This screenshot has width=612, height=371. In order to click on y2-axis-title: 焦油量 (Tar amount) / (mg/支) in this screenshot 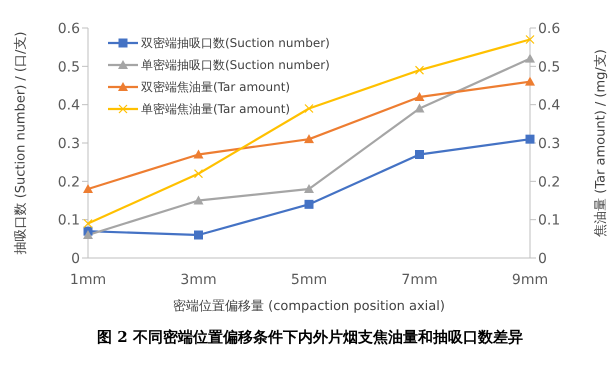, I will do `click(601, 143)`.